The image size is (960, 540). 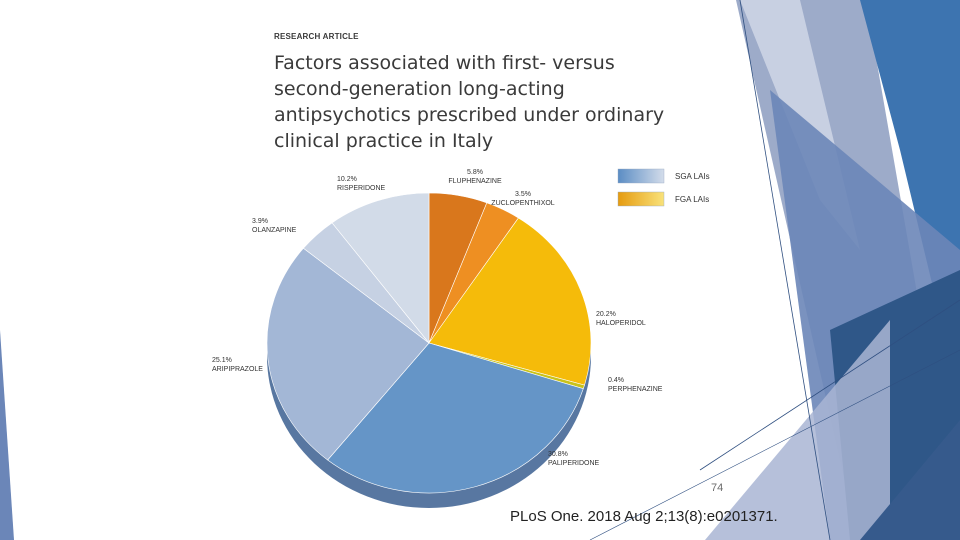 I want to click on slice-value-label-fluphenazine: 5.8%, so click(x=475, y=172).